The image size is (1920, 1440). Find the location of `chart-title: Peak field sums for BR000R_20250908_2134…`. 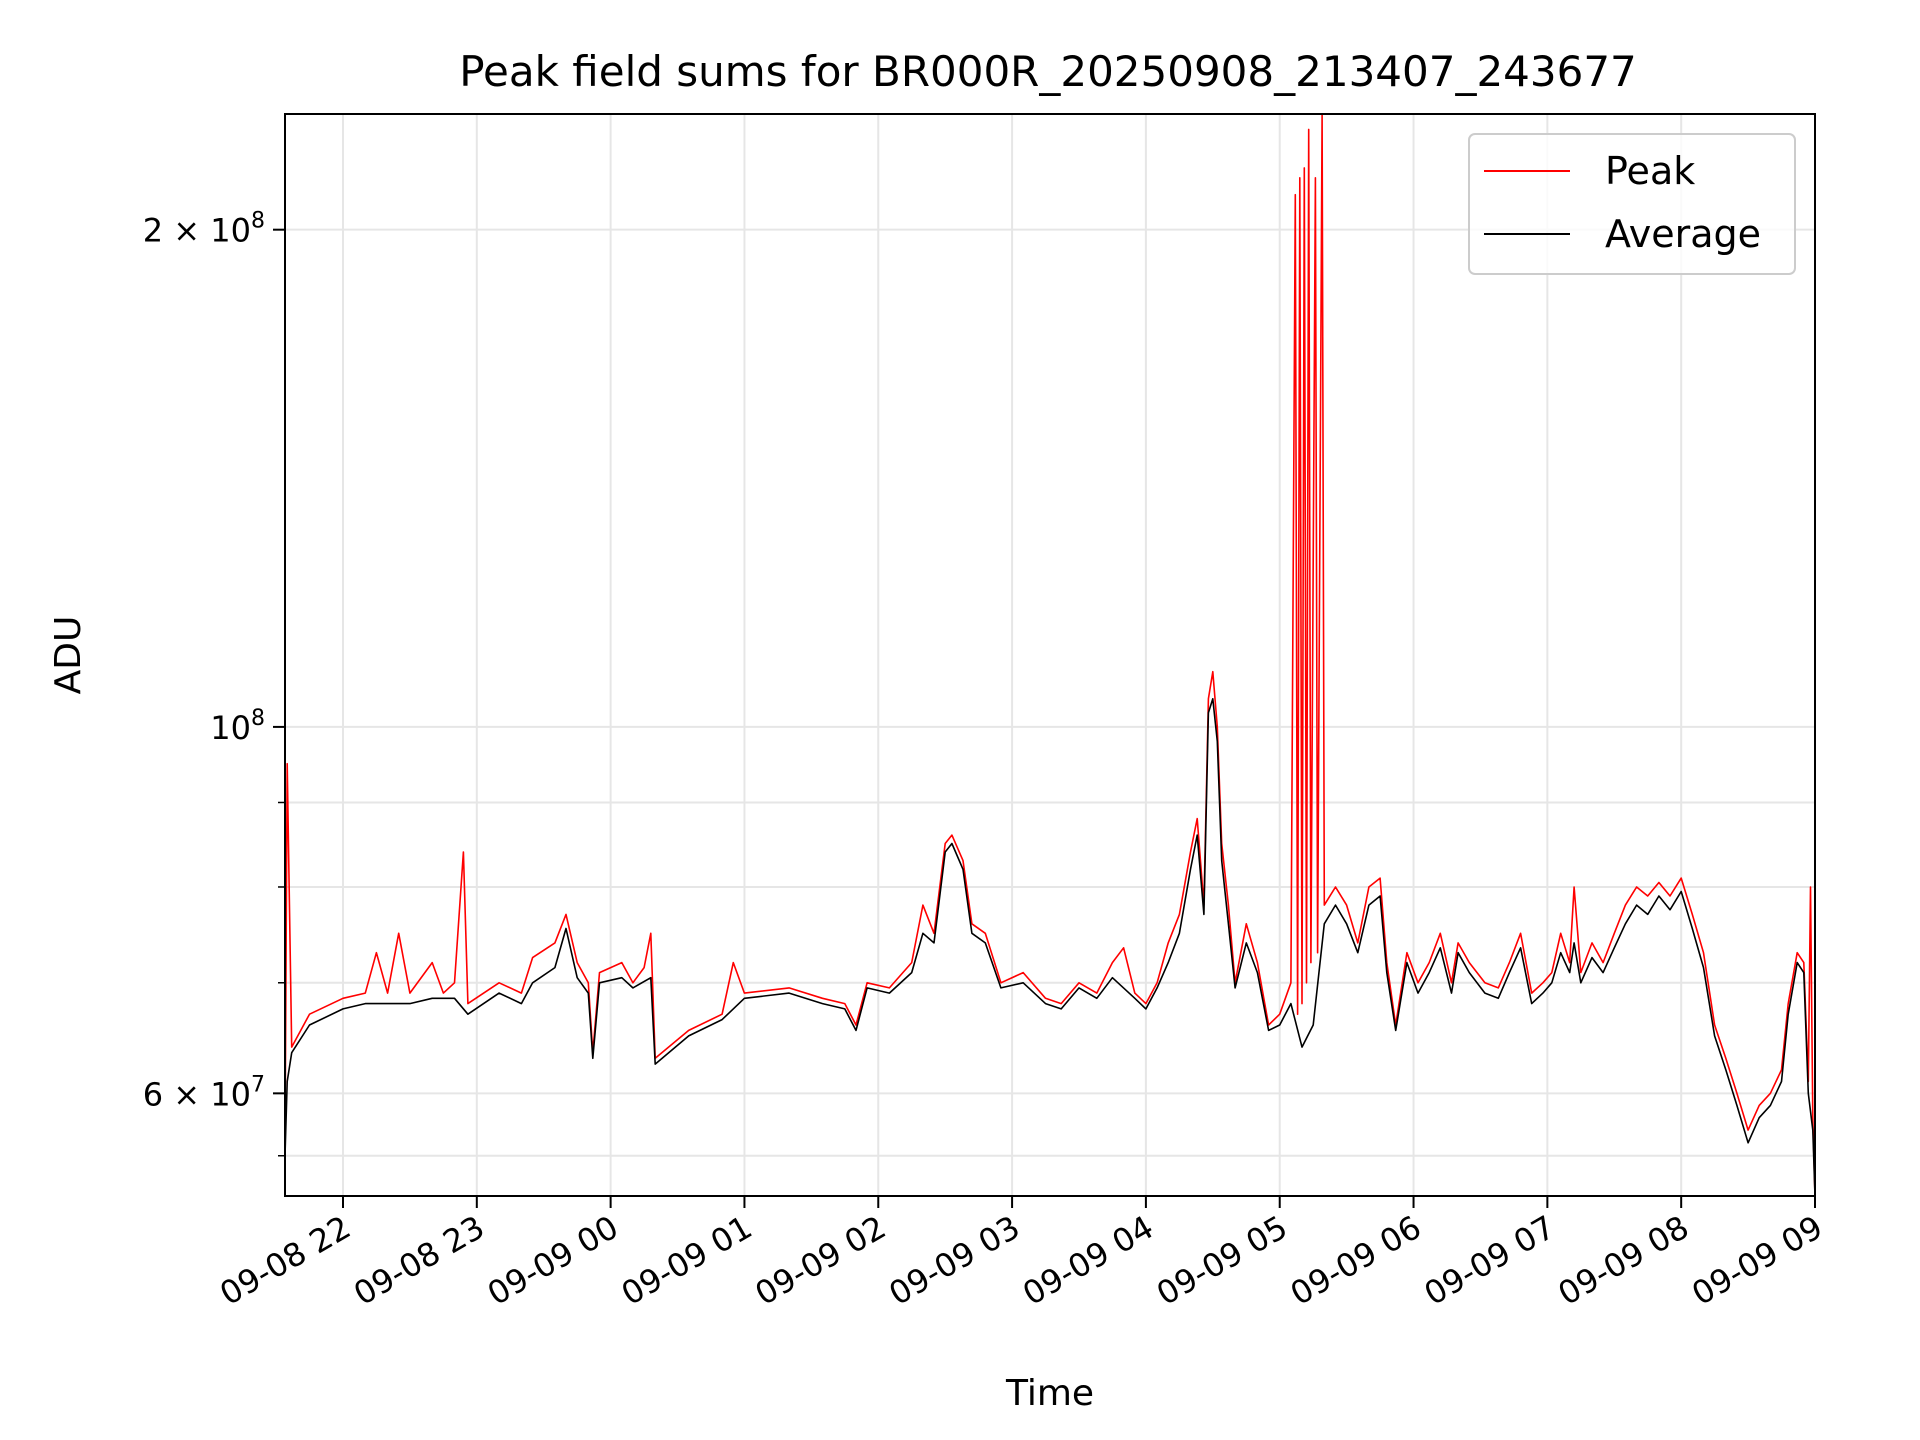

chart-title: Peak field sums for BR000R_20250908_2134… is located at coordinates (1048, 71).